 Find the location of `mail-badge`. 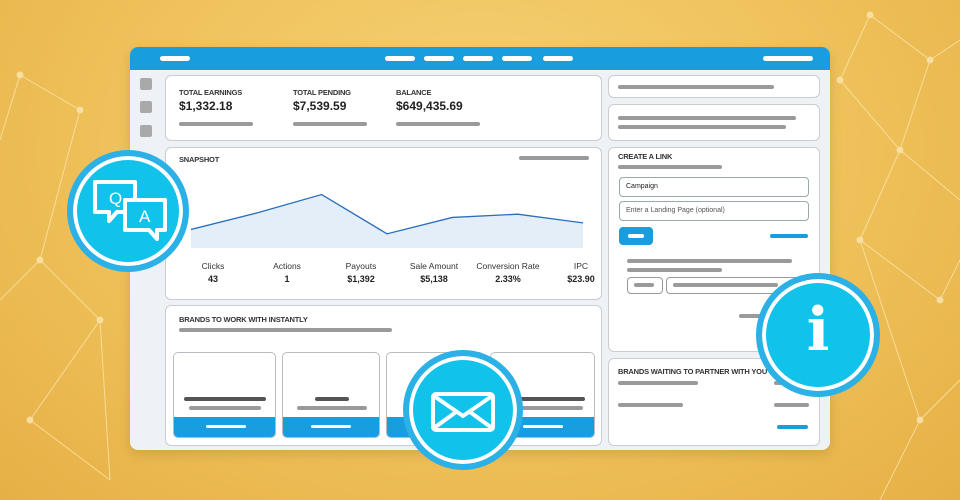

mail-badge is located at coordinates (463, 410).